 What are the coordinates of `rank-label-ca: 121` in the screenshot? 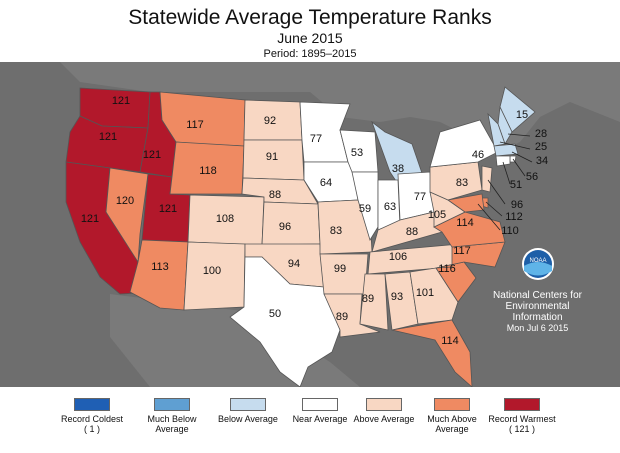 It's located at (90, 219).